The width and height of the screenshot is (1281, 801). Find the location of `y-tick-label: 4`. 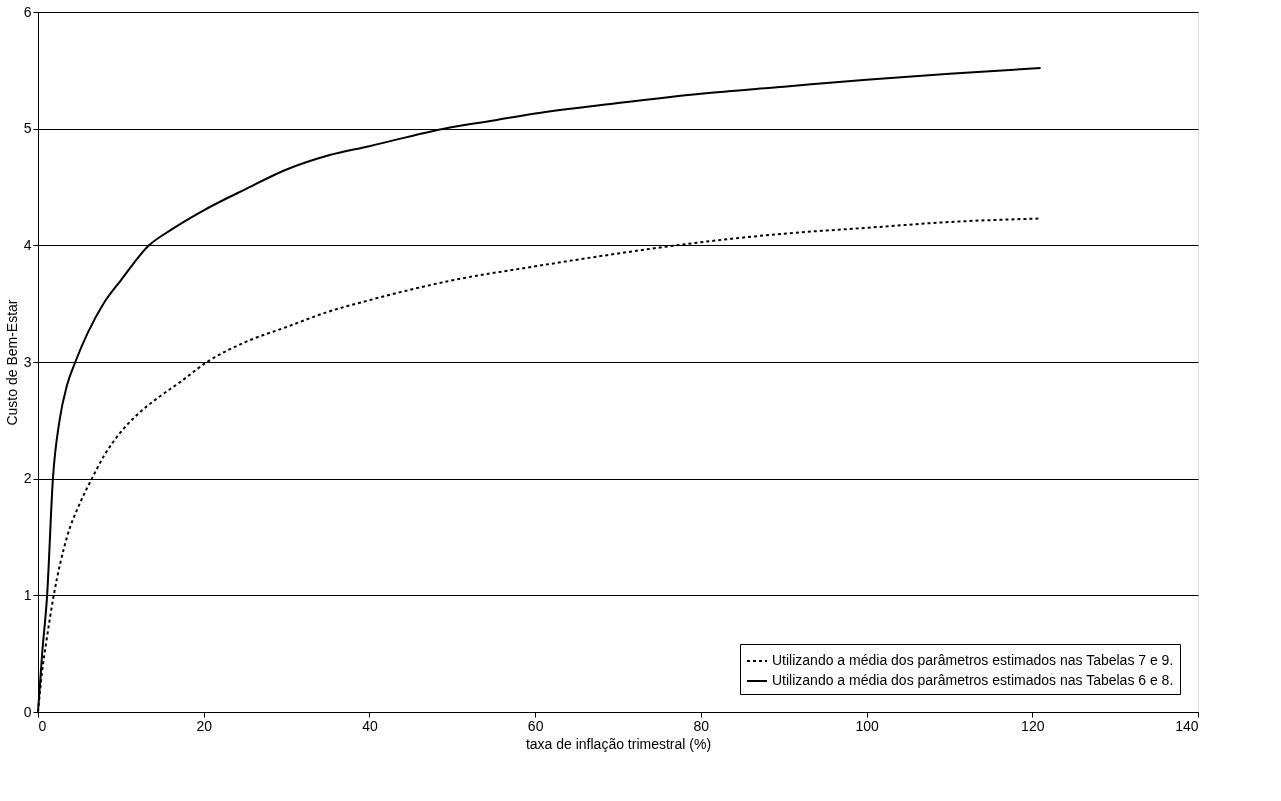

y-tick-label: 4 is located at coordinates (27, 244).